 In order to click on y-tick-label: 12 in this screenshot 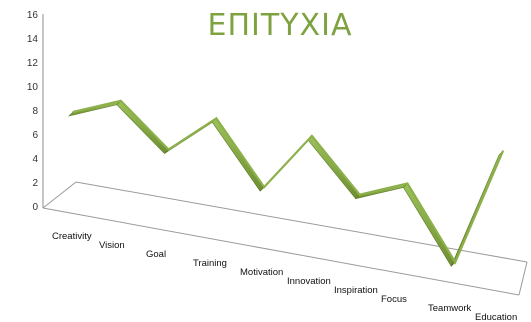, I will do `click(33, 63)`.